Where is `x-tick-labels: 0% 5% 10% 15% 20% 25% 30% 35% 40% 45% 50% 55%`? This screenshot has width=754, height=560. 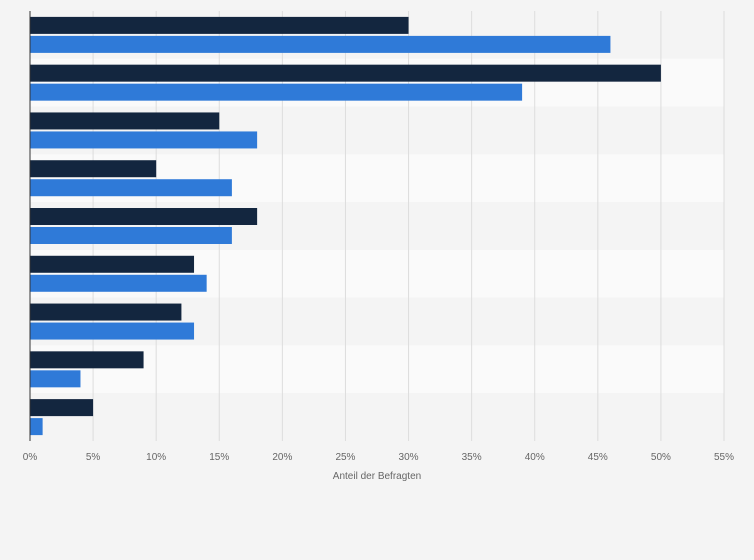 x-tick-labels: 0% 5% 10% 15% 20% 25% 30% 35% 40% 45% 50% 55% is located at coordinates (378, 457).